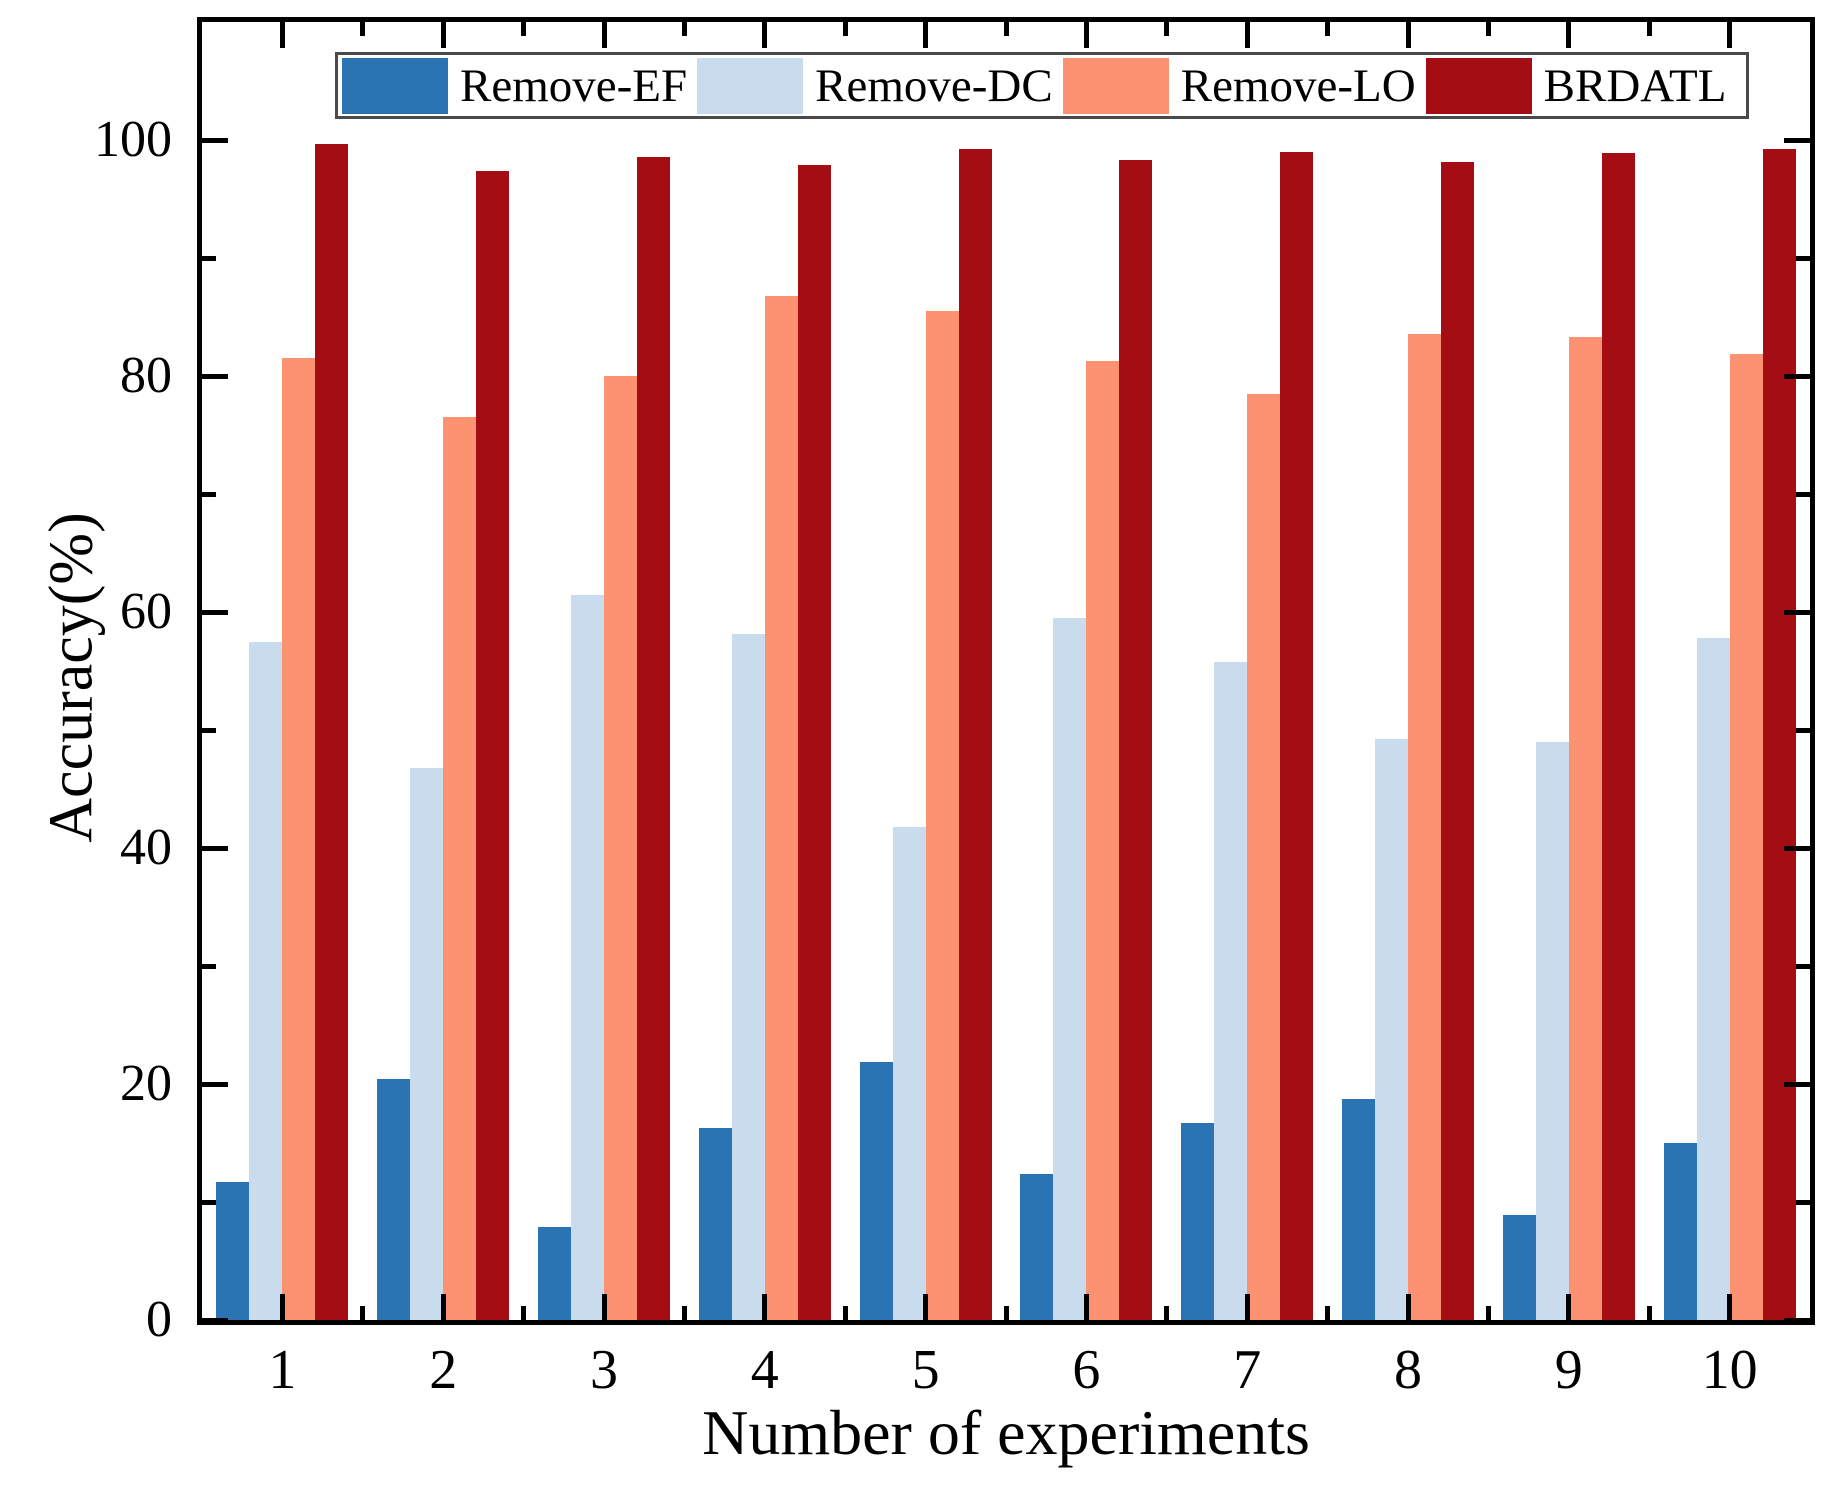  I want to click on legend: Remove-EF Remove-DC Remove-LO BRDATL, so click(1042, 85).